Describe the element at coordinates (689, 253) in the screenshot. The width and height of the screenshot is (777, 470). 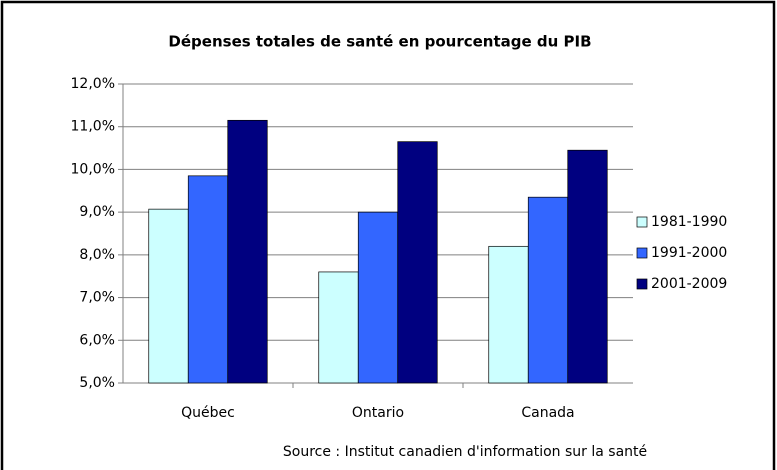
I see `legend-label: 1991-2000` at that location.